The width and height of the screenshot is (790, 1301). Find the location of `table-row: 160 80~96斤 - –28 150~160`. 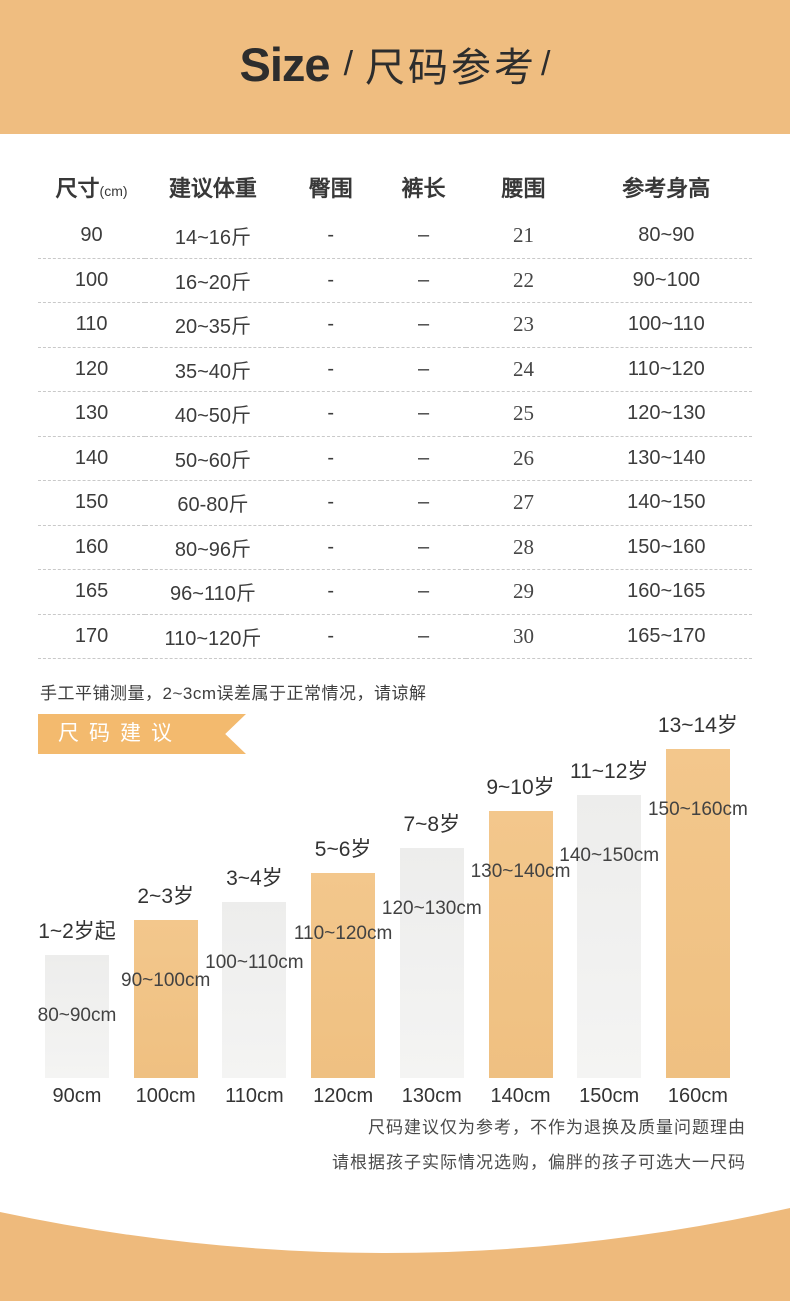

table-row: 160 80~96斤 - –28 150~160 is located at coordinates (395, 547).